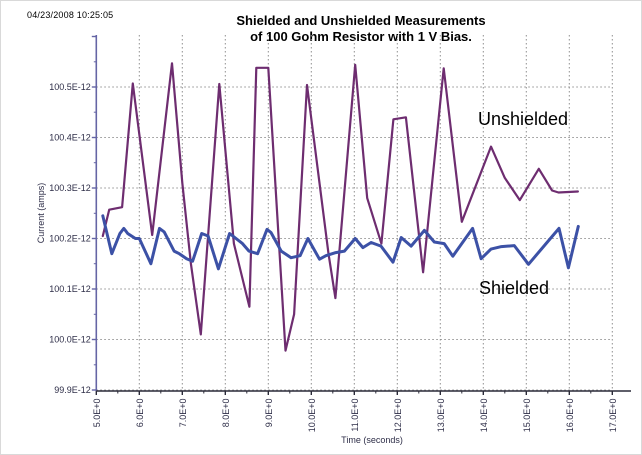 The width and height of the screenshot is (642, 455). What do you see at coordinates (398, 416) in the screenshot?
I see `x-tick-label: 12.0E+0` at bounding box center [398, 416].